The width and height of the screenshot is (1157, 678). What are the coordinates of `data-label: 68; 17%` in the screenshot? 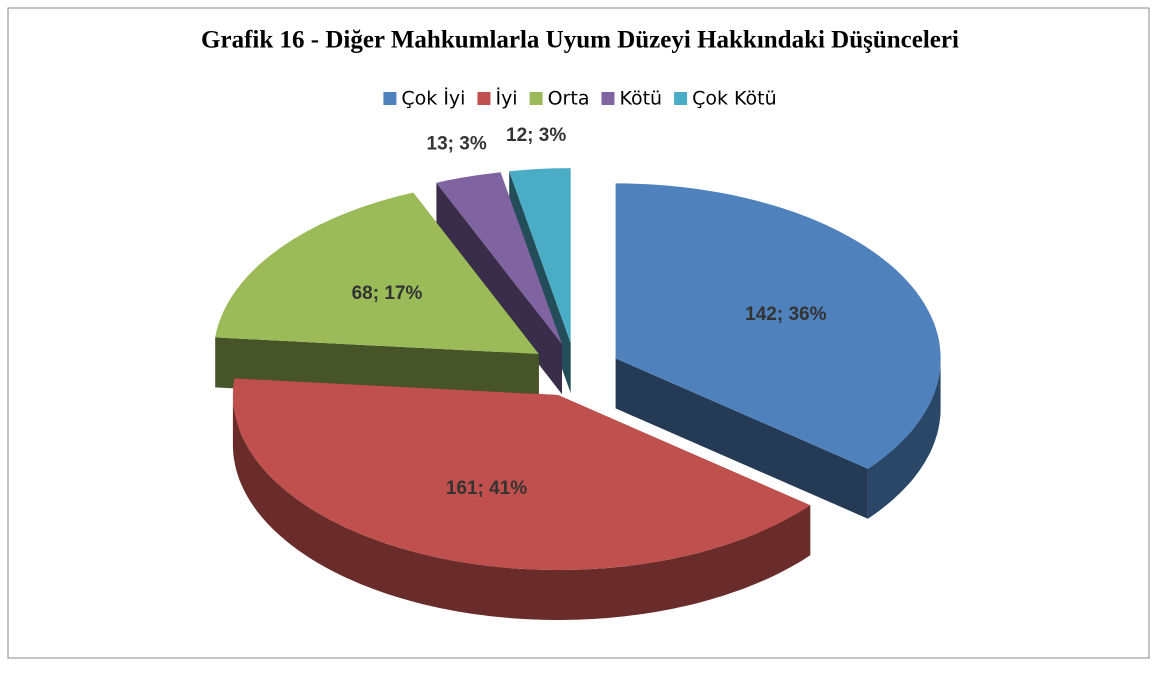 It's located at (387, 293).